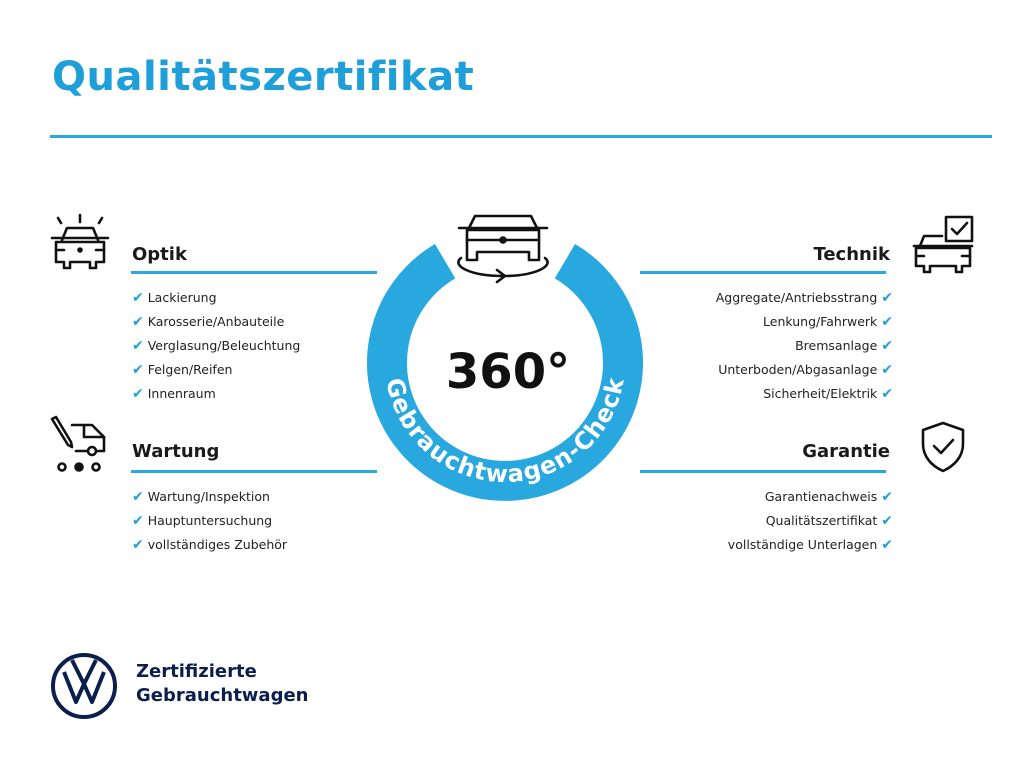 This screenshot has height=768, width=1024. Describe the element at coordinates (846, 451) in the screenshot. I see `section-title-garantie: Garantie` at that location.